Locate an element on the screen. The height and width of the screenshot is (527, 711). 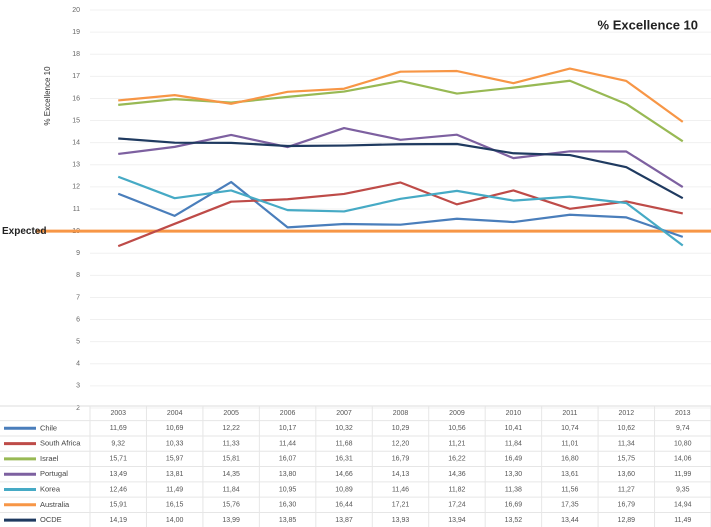
table-cell: 14,94 is located at coordinates (683, 505).